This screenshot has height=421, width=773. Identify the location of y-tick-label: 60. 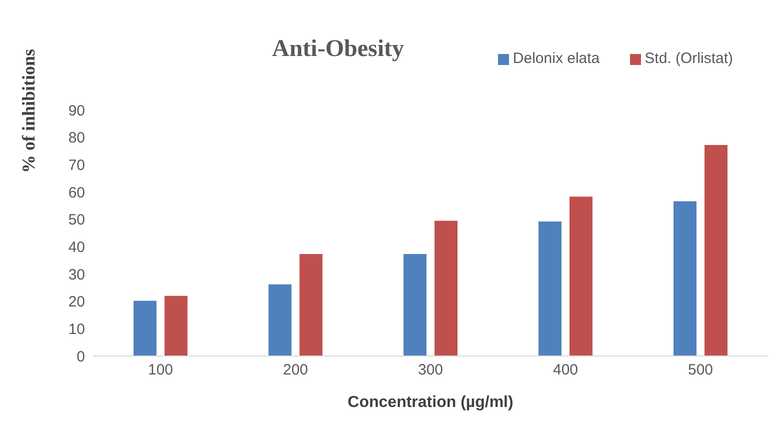
(76, 193).